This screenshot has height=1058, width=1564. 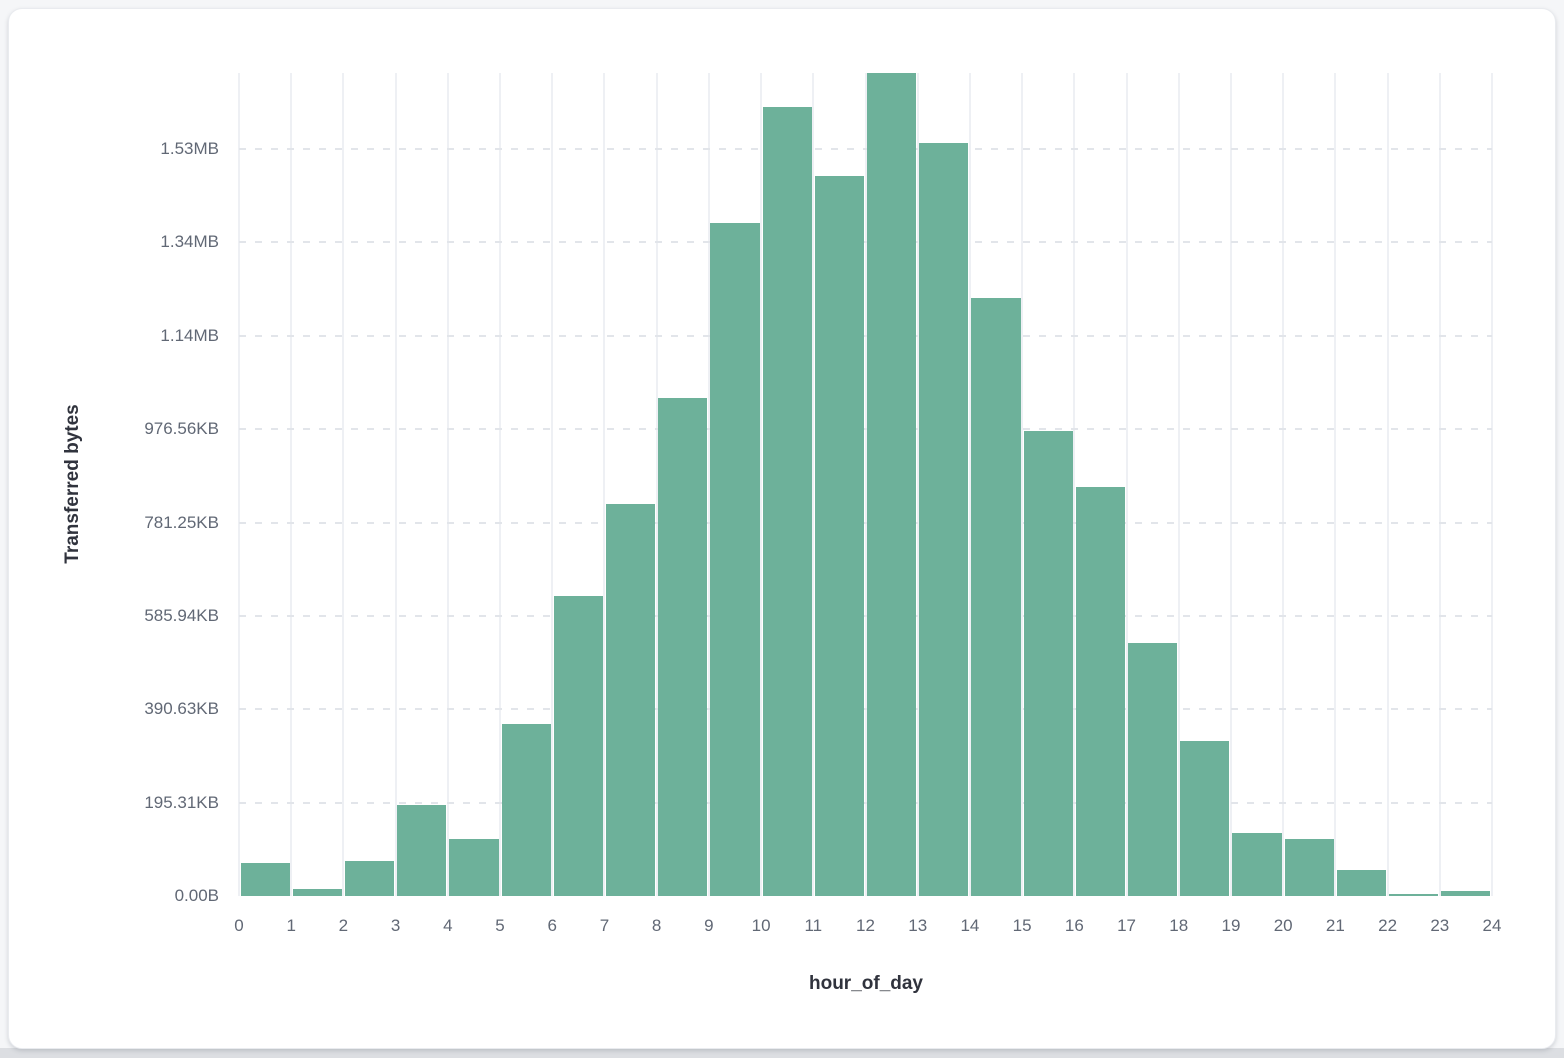 What do you see at coordinates (181, 429) in the screenshot?
I see `y-tick-label: 976.56KB` at bounding box center [181, 429].